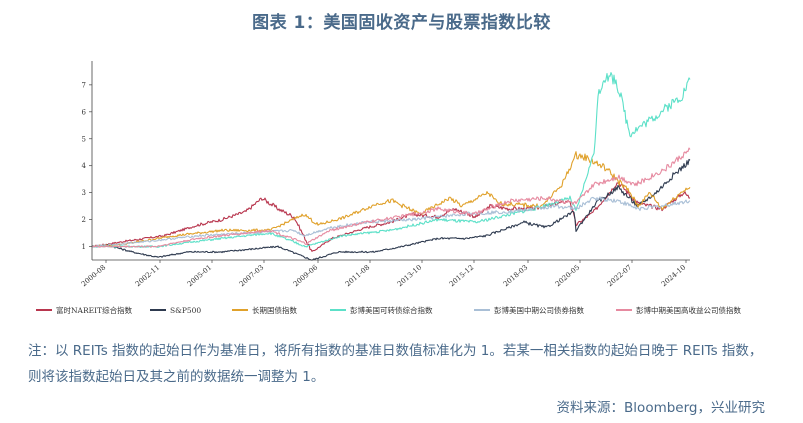 The image size is (803, 423). What do you see at coordinates (660, 408) in the screenshot?
I see `data-source: 资料来源：Bloomberg，兴业研究` at bounding box center [660, 408].